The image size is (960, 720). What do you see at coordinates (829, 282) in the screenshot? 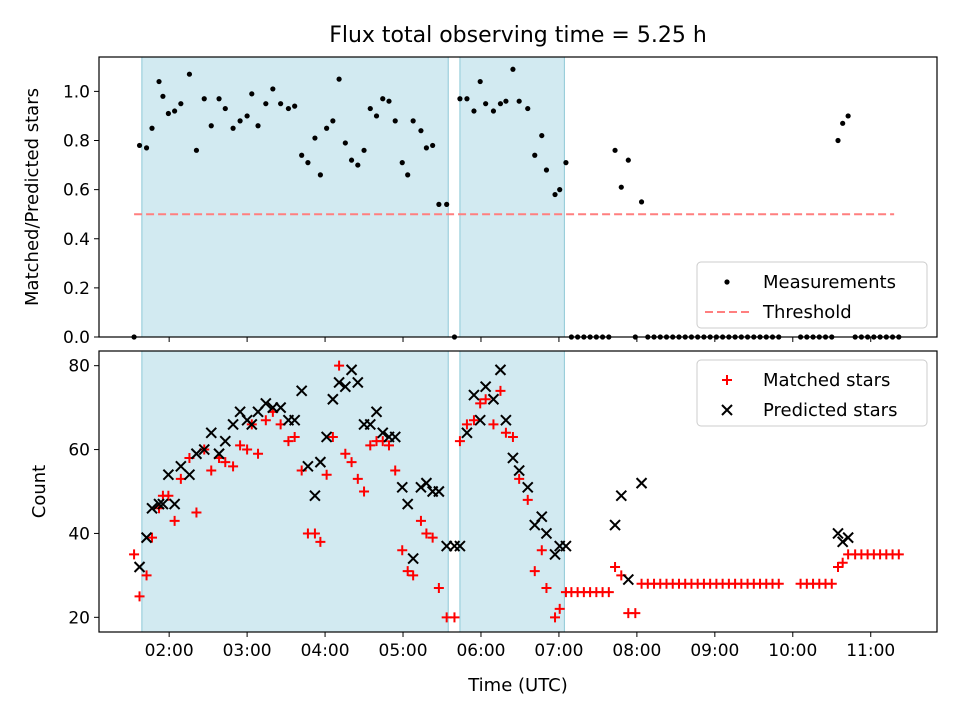
I see `legend-label: Measurements` at bounding box center [829, 282].